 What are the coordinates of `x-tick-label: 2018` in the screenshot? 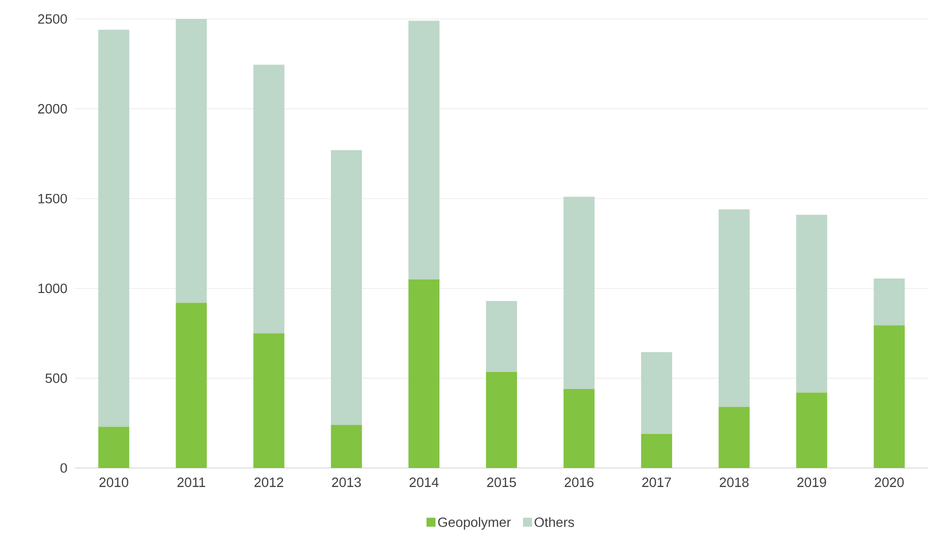 It's located at (734, 483).